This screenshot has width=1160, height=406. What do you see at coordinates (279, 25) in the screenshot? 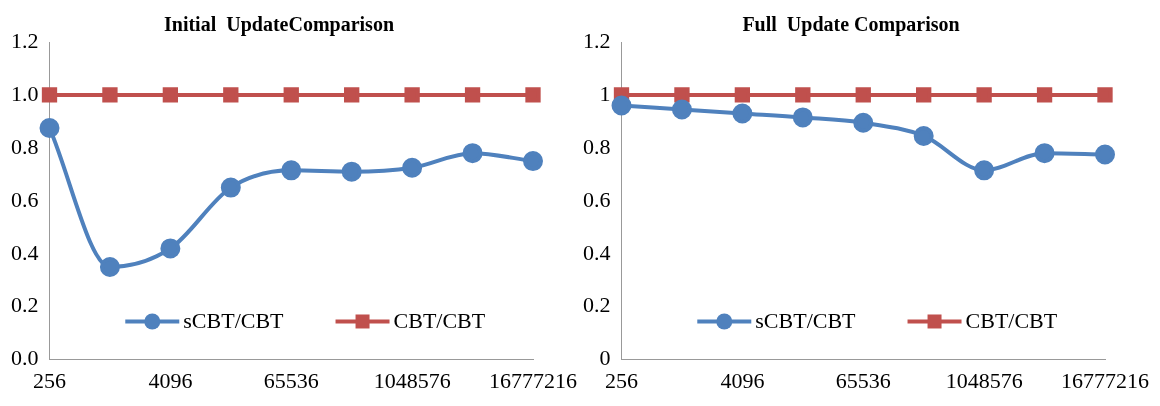
I see `chart-title: Initial UpdateComparison` at bounding box center [279, 25].